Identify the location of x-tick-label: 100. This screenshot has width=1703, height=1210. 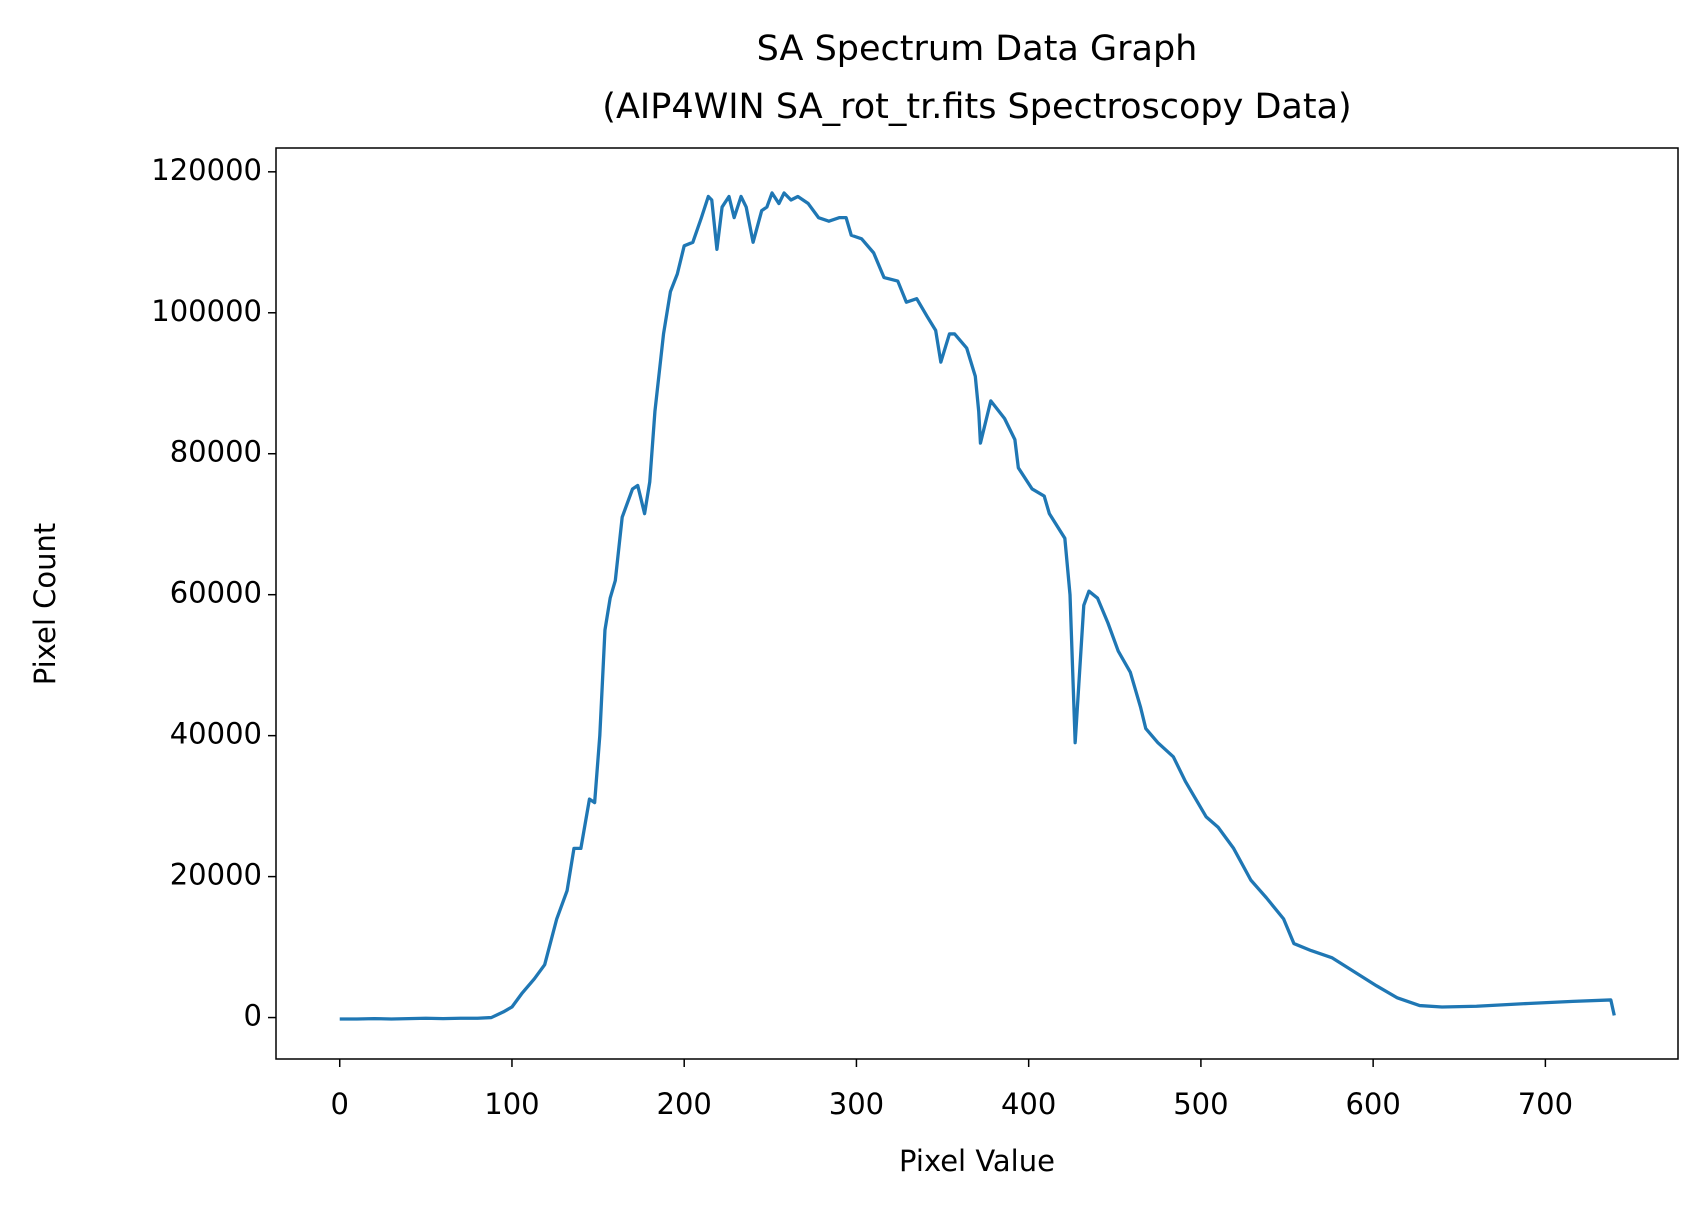
(511, 1104).